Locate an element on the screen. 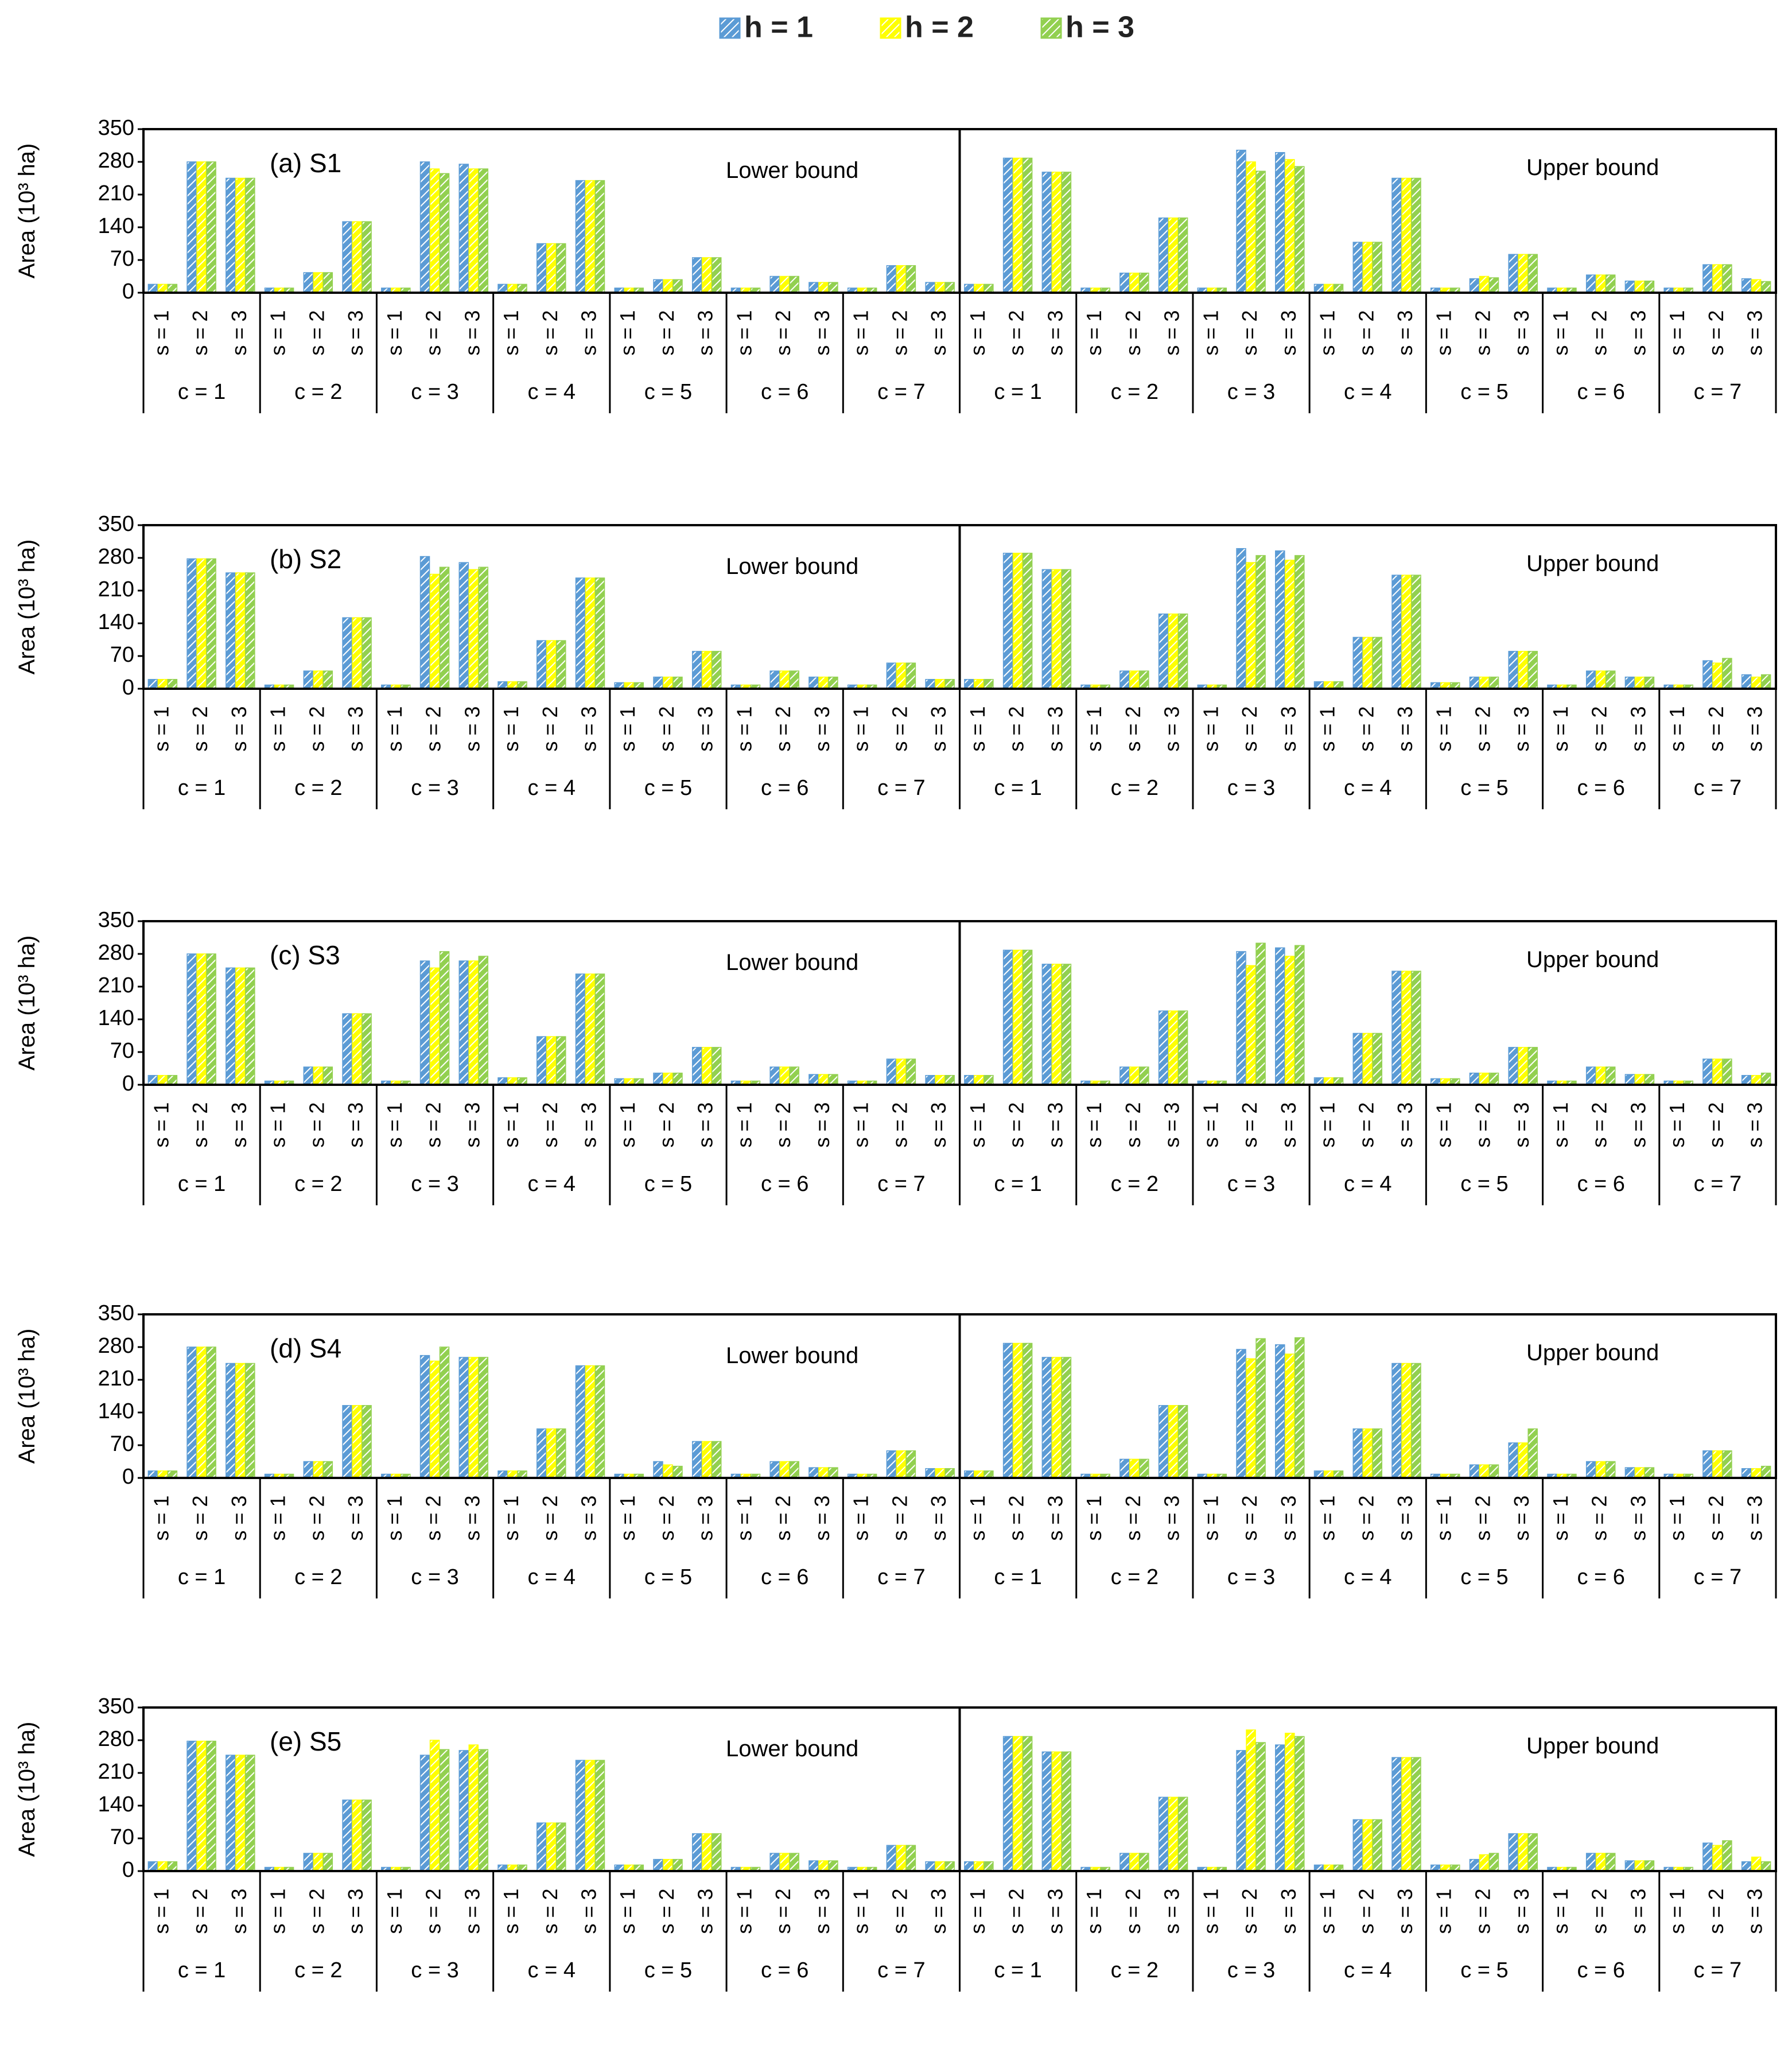  bar-h1-group27 is located at coordinates (1164, 255).